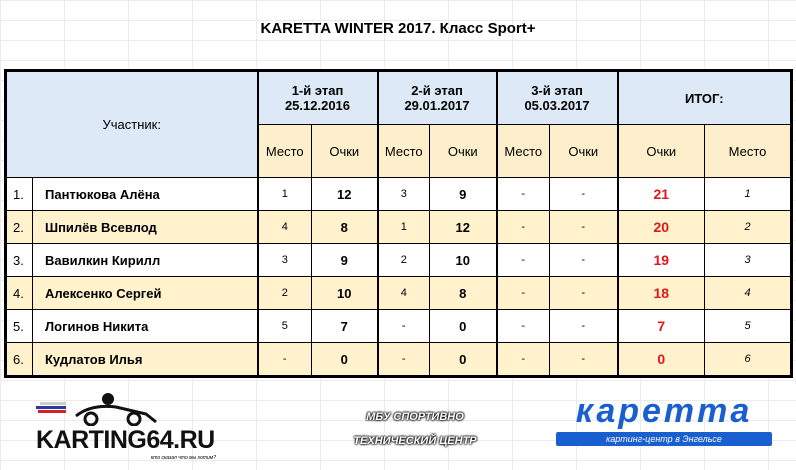  Describe the element at coordinates (317, 90) in the screenshot. I see `stage-1-name: 1-й этап` at that location.